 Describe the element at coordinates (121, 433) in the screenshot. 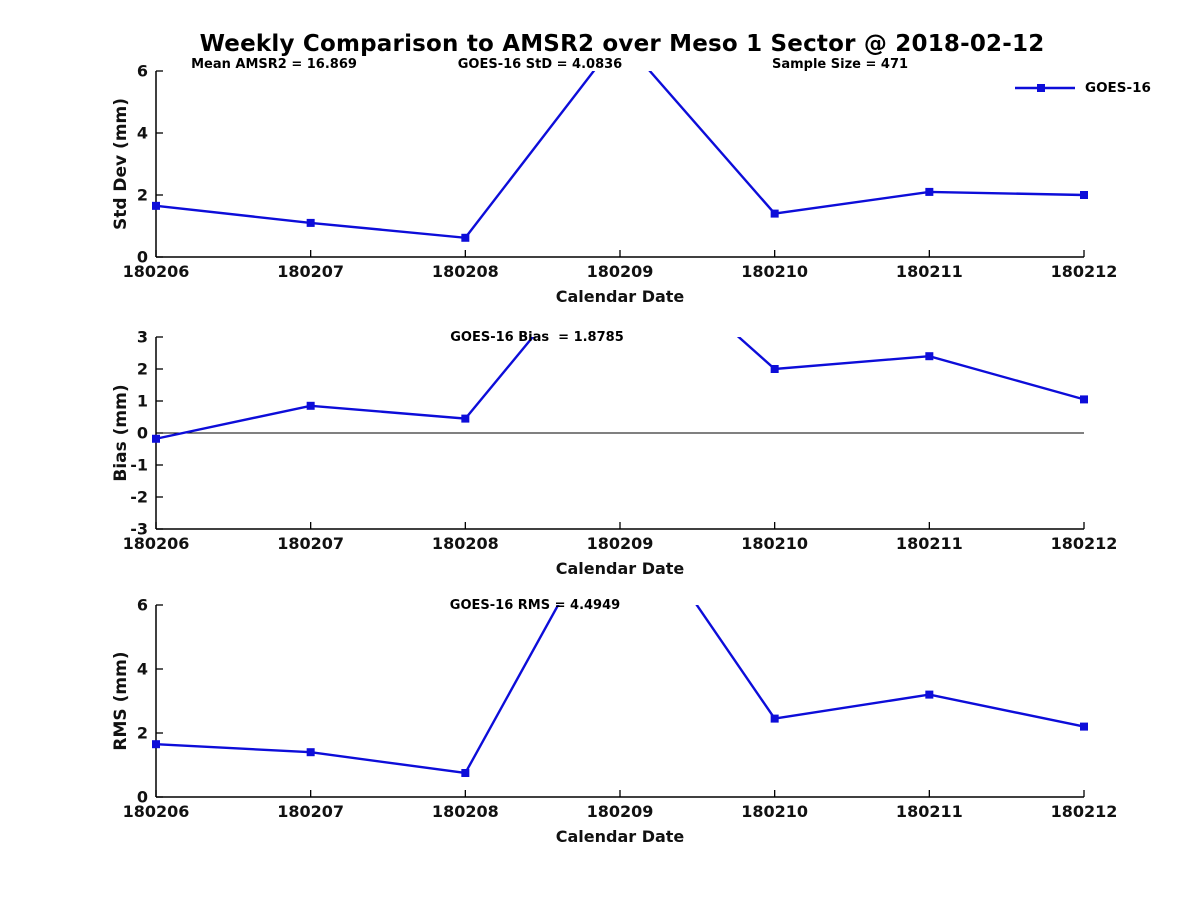

I see `y-axis-label-bias: Bias (mm)` at that location.